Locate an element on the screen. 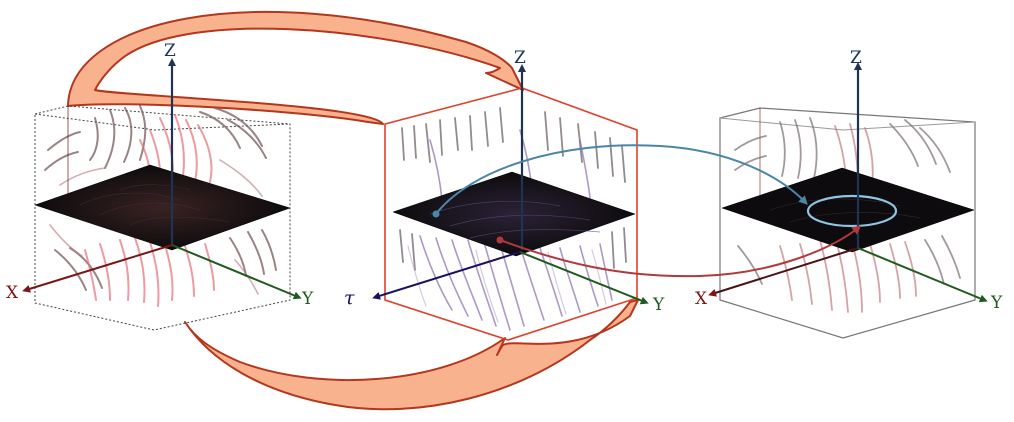 The width and height of the screenshot is (1014, 422). middle-y-label: Y is located at coordinates (658, 305).